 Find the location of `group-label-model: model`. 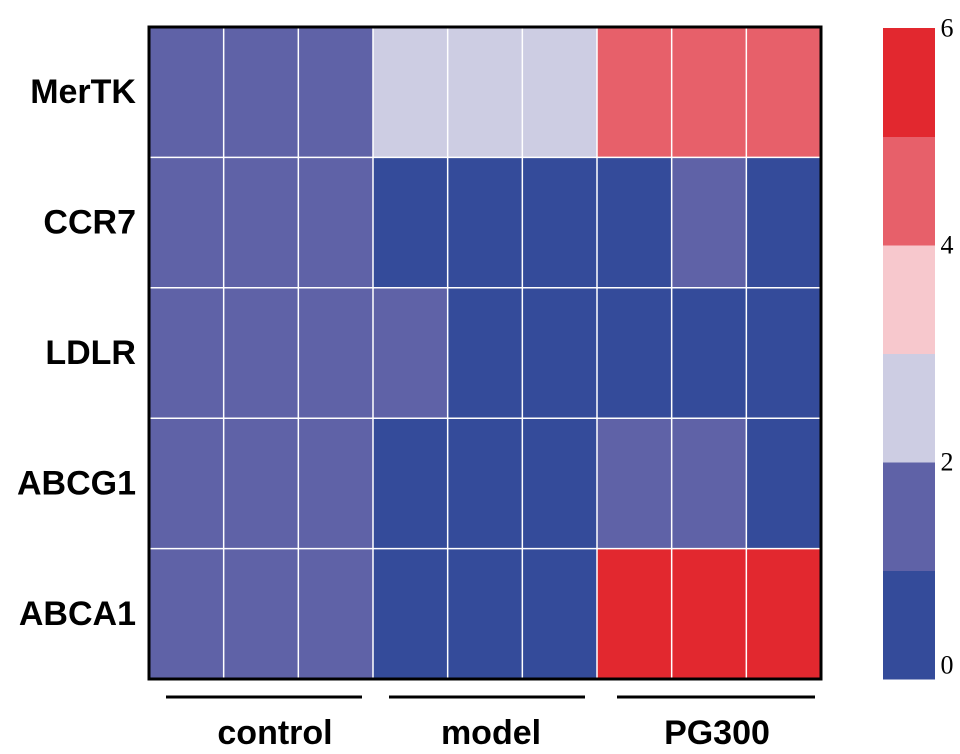

group-label-model: model is located at coordinates (491, 733).